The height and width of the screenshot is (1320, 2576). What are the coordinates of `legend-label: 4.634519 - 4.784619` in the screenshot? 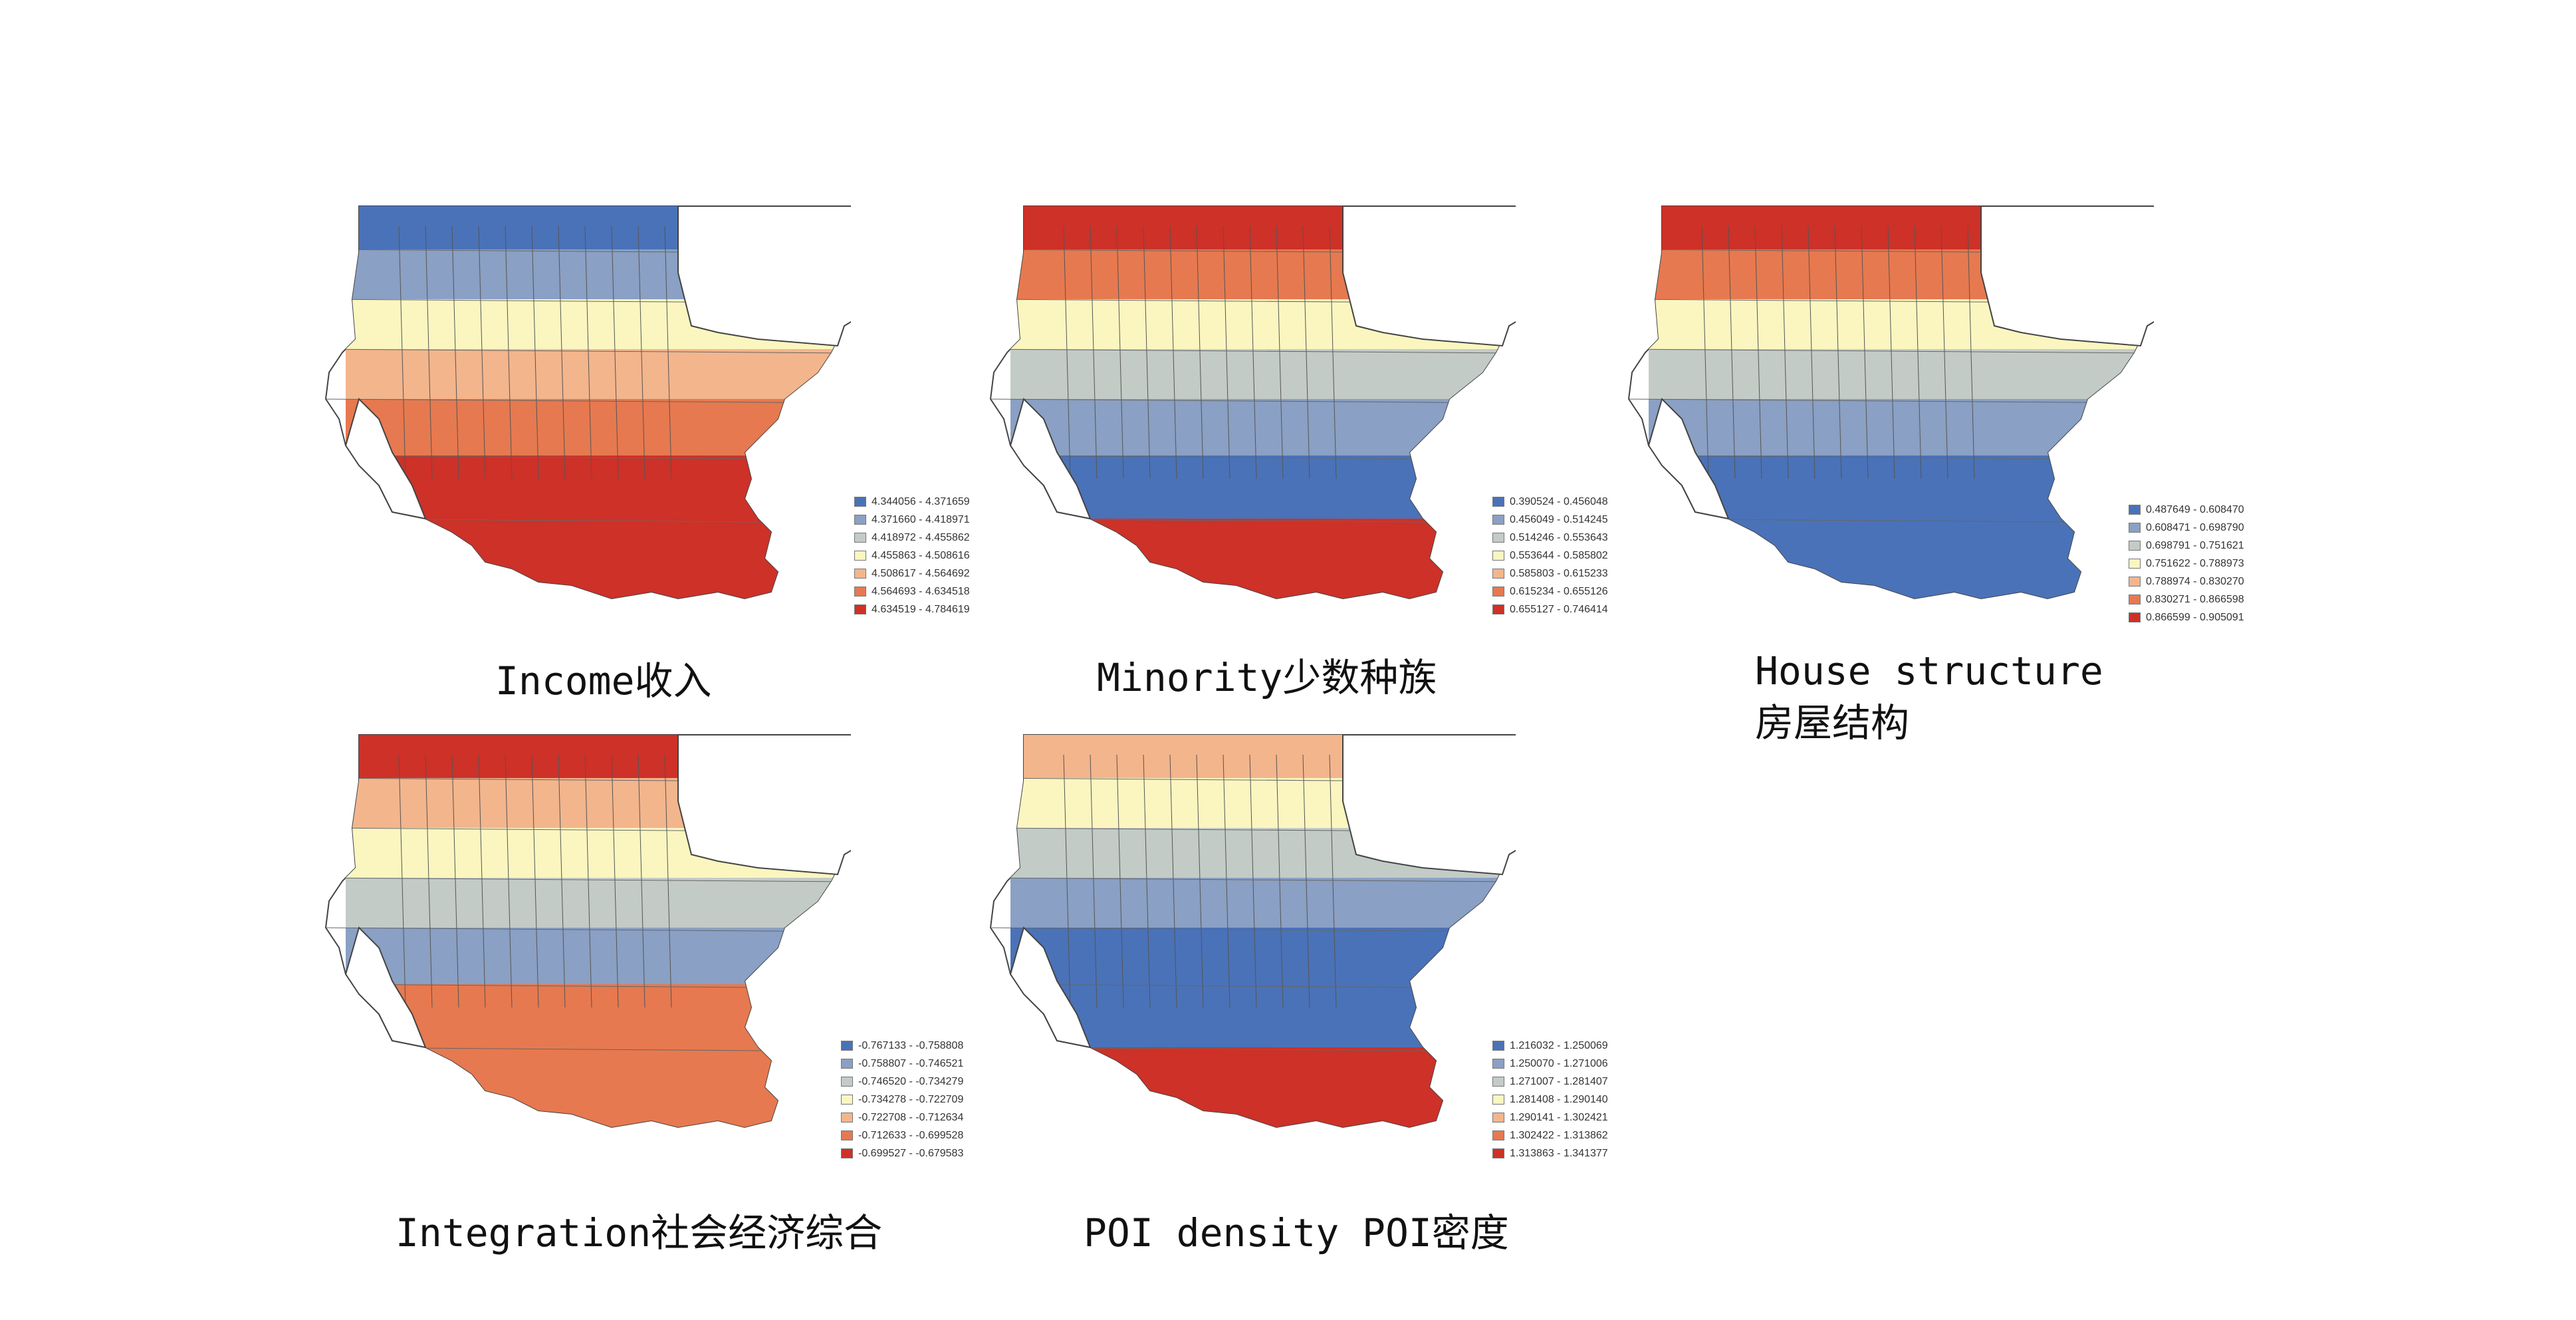 It's located at (921, 609).